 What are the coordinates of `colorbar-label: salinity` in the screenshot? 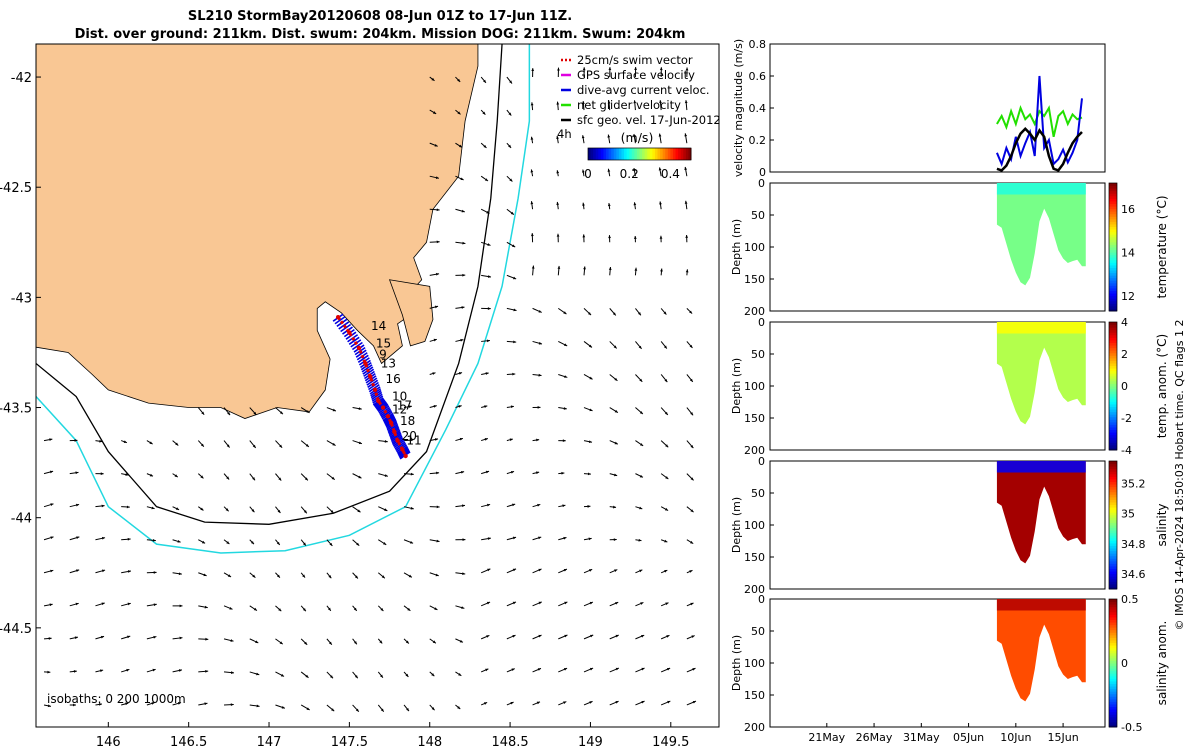 It's located at (1162, 524).